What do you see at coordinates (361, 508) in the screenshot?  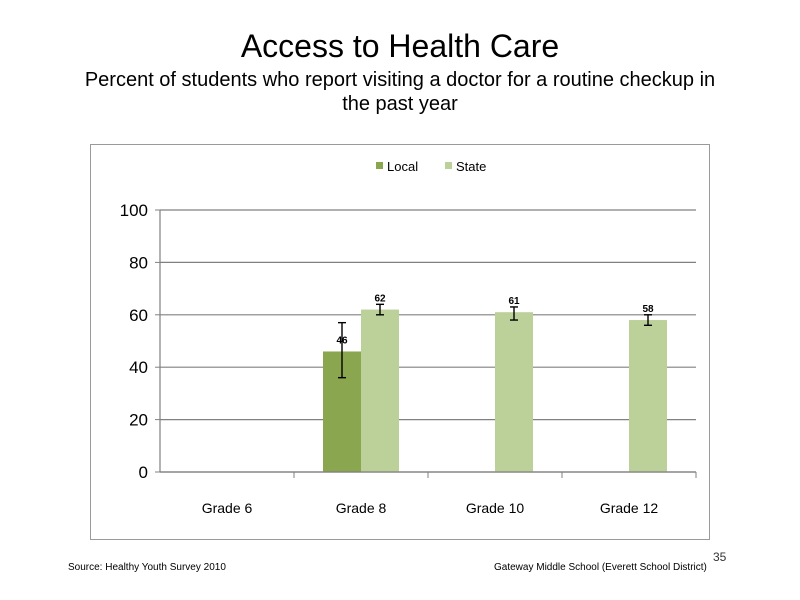 I see `x-tick-label: Grade 8` at bounding box center [361, 508].